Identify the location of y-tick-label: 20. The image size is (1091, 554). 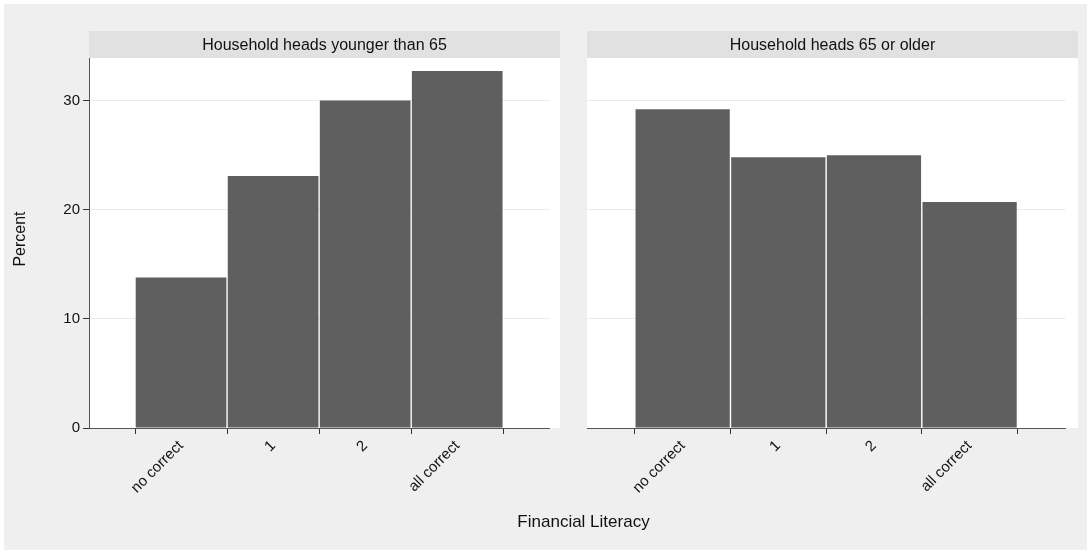
(71, 208).